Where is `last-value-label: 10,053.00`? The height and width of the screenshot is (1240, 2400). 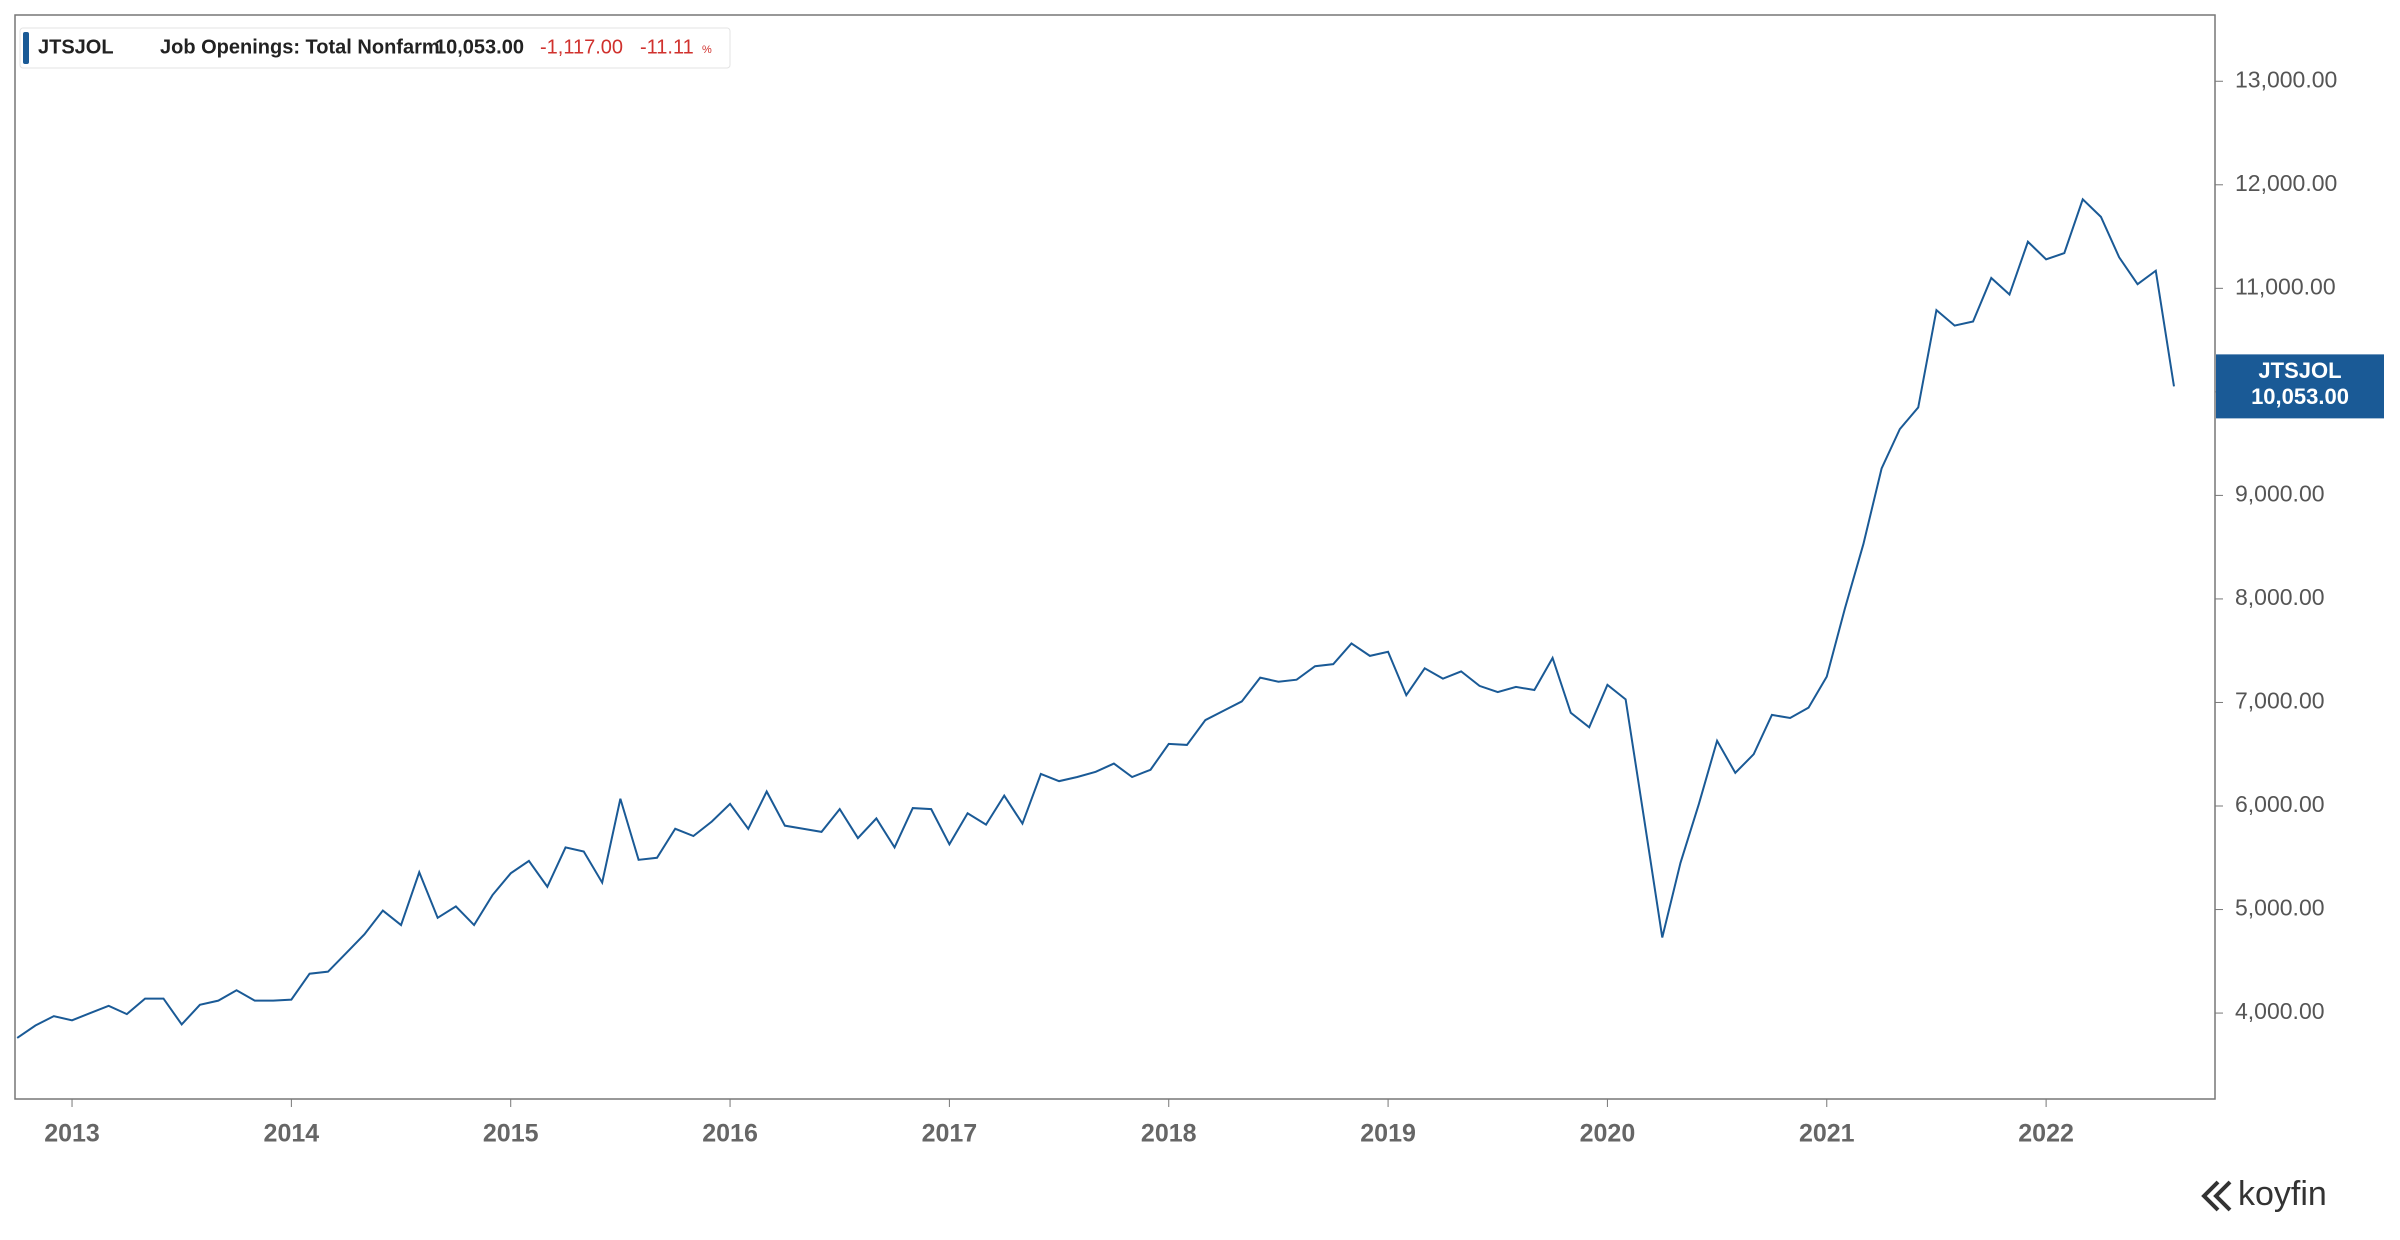 last-value-label: 10,053.00 is located at coordinates (2300, 396).